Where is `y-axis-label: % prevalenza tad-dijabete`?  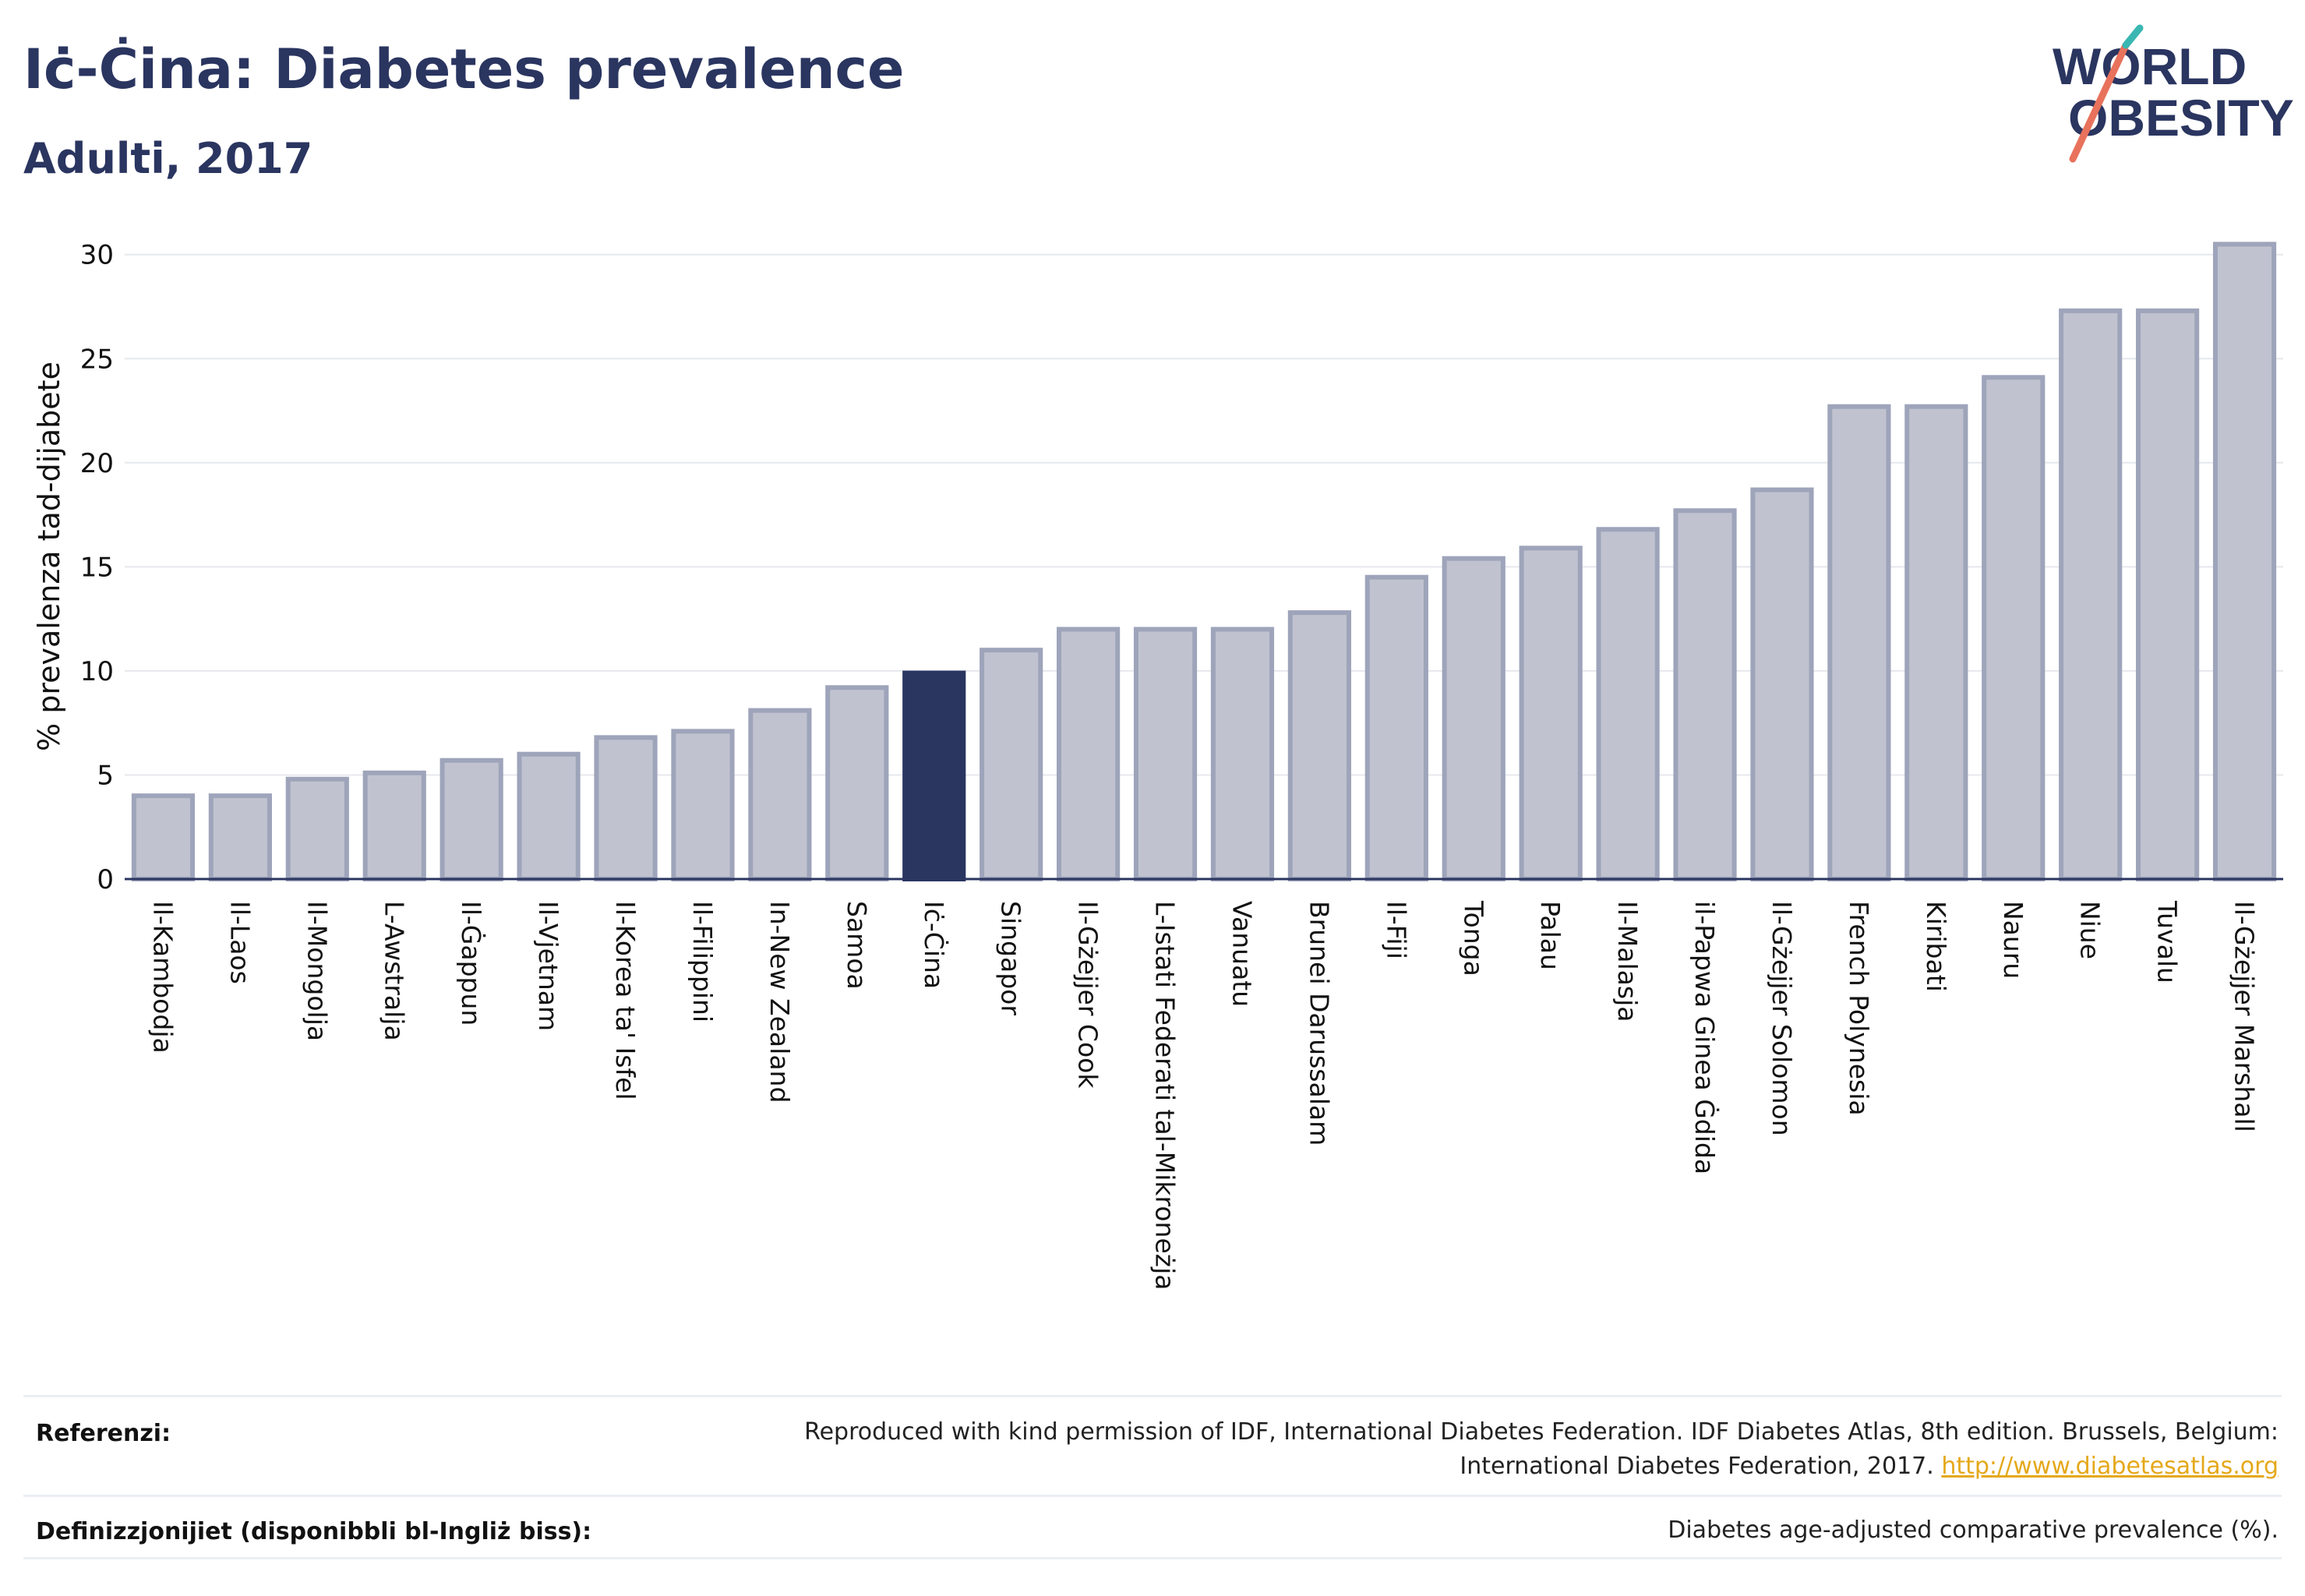
y-axis-label: % prevalenza tad-dijabete is located at coordinates (49, 556).